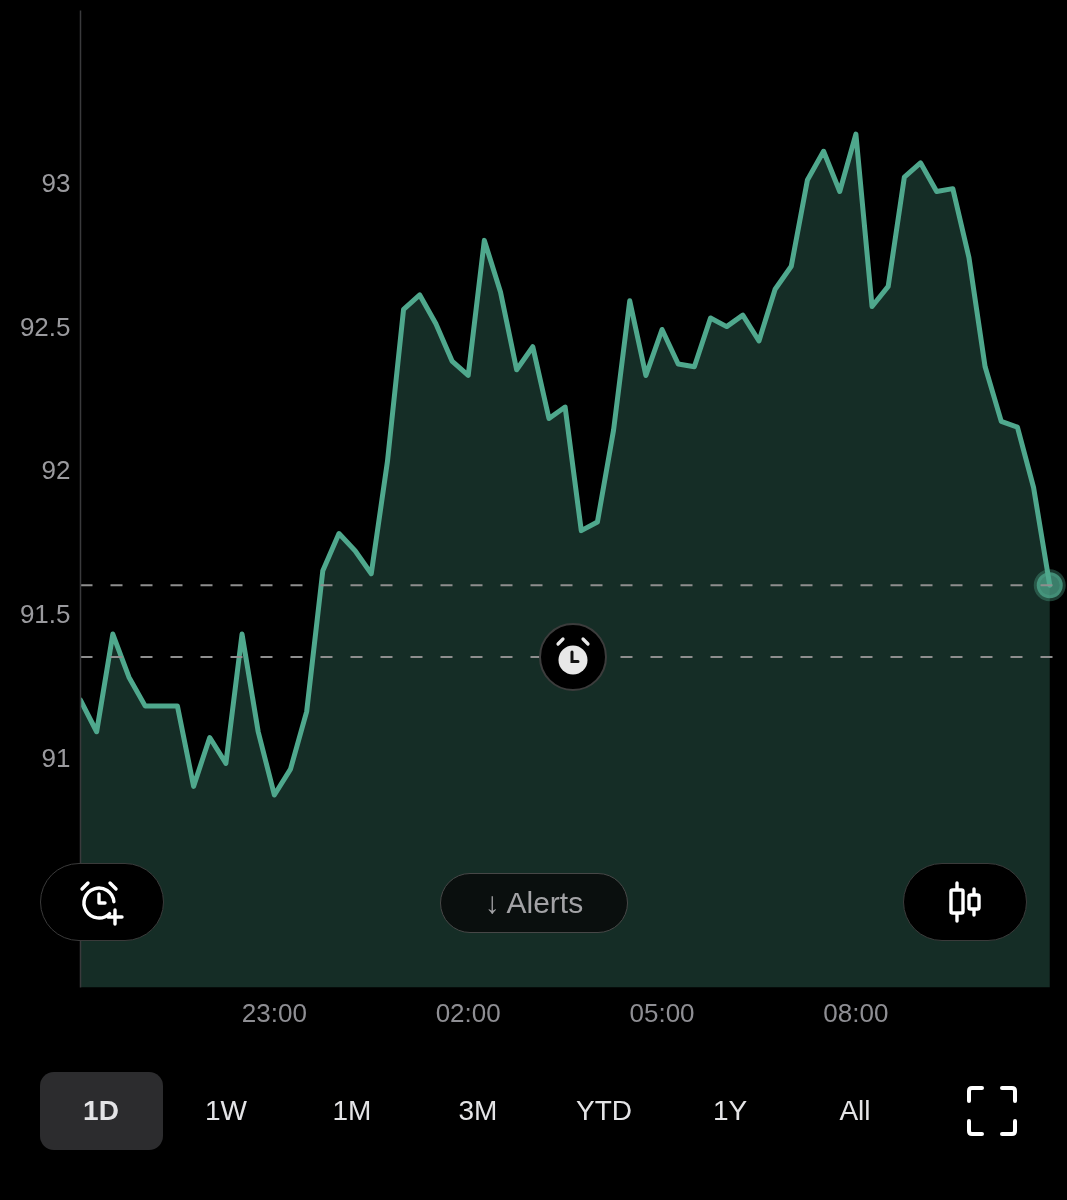 The width and height of the screenshot is (1067, 1200). Describe the element at coordinates (45, 326) in the screenshot. I see `y-tick-label: 92.5` at that location.